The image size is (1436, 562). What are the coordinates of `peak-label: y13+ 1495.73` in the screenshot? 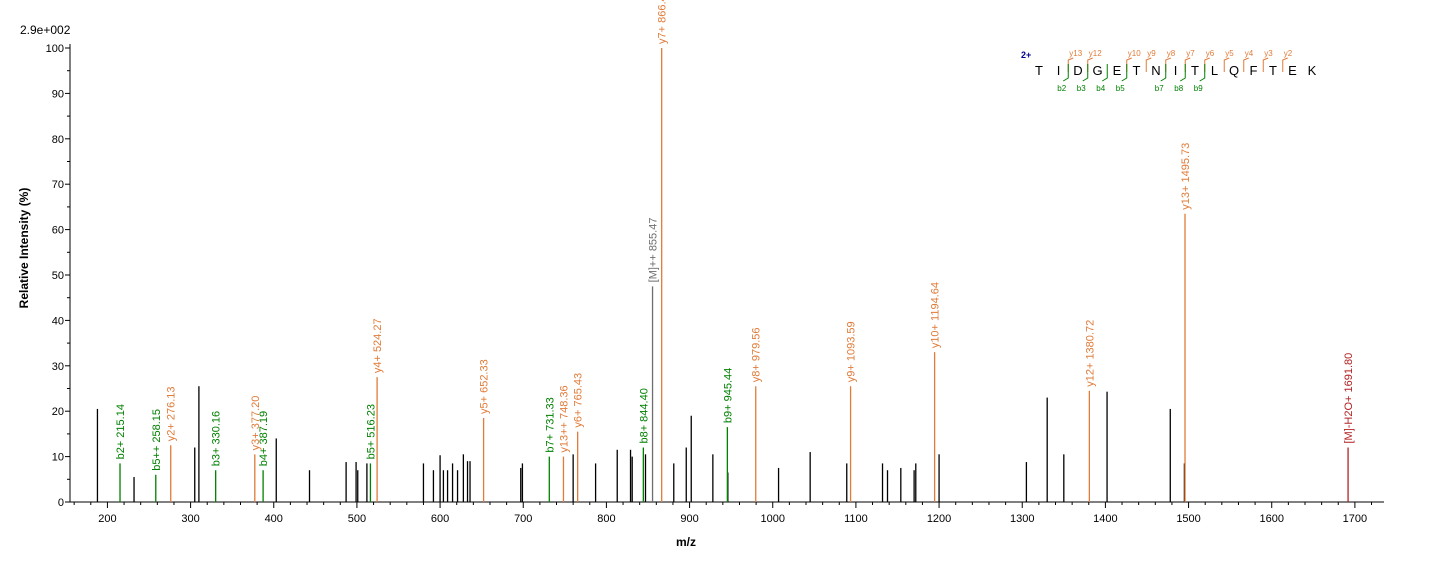 It's located at (1186, 176).